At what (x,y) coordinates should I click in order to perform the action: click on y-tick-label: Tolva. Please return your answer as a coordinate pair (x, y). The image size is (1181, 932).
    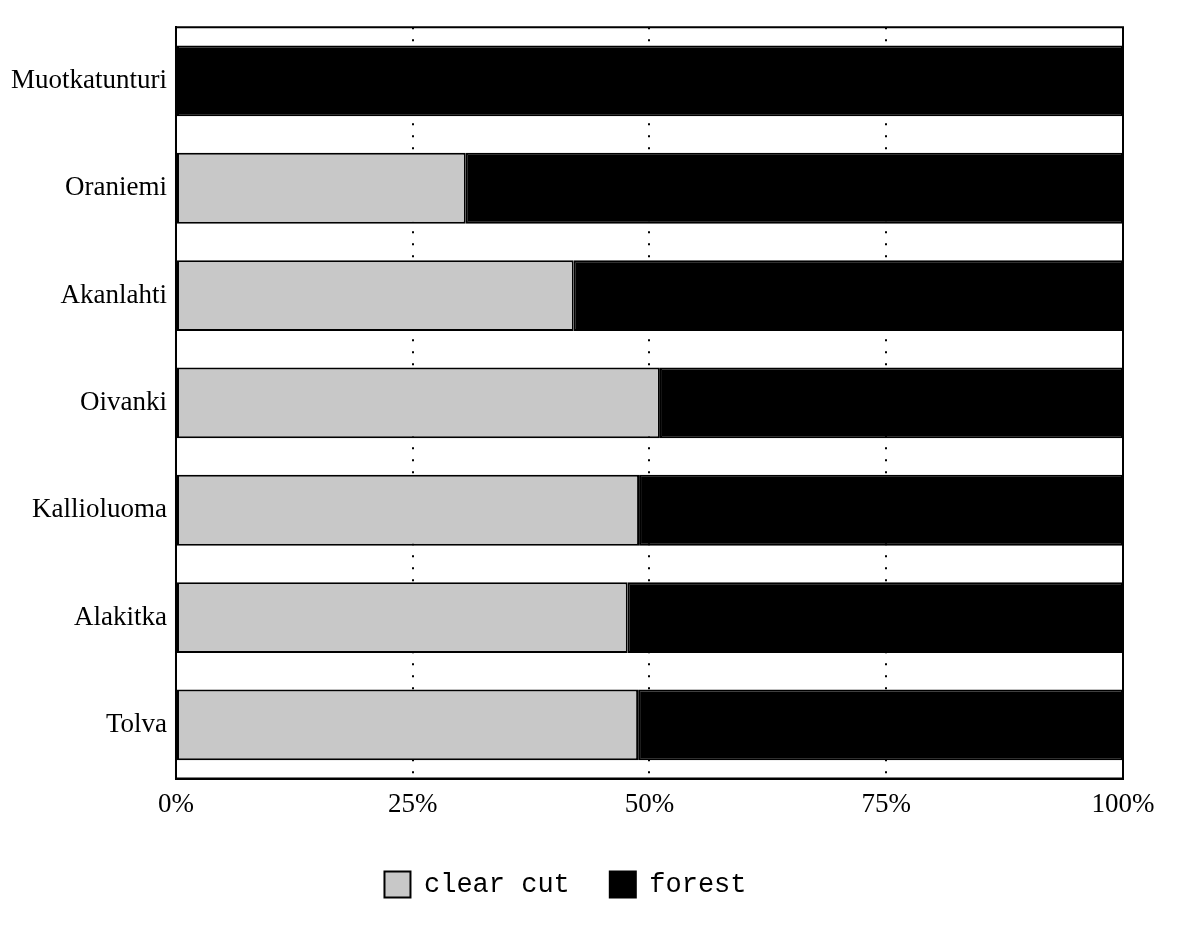
    Looking at the image, I should click on (136, 723).